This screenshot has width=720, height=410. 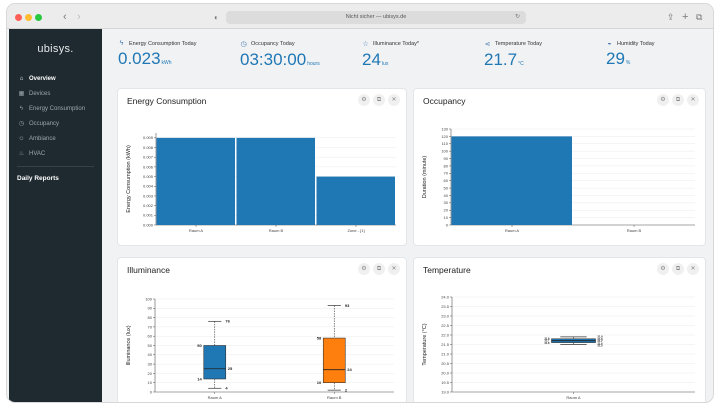 What do you see at coordinates (349, 369) in the screenshot?
I see `box-label-median: 24` at bounding box center [349, 369].